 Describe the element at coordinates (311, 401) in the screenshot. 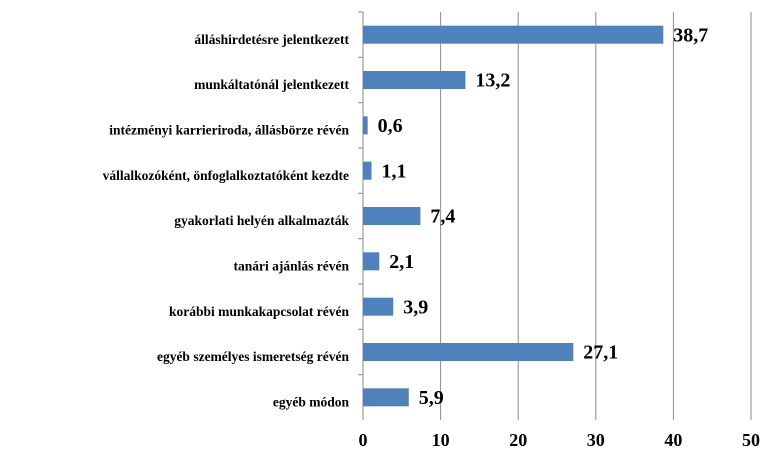

I see `y-tick-label: egyéb módon` at that location.